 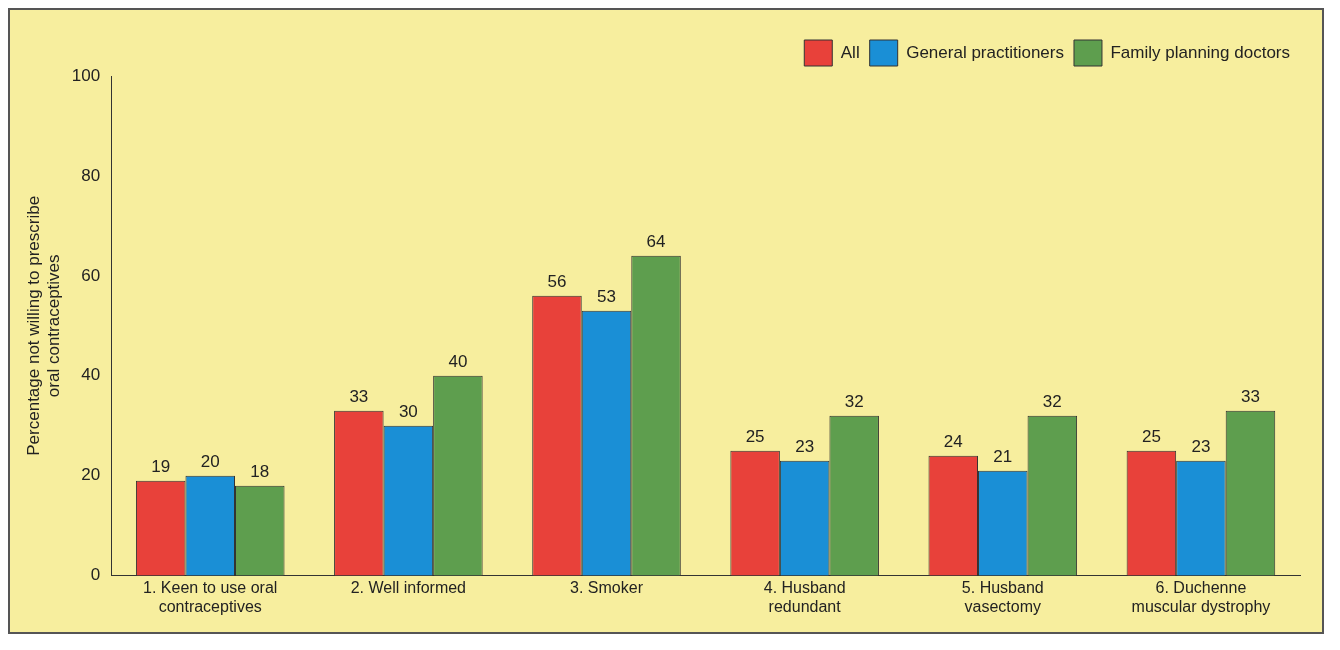 What do you see at coordinates (1201, 596) in the screenshot?
I see `x-tick-label: 6. Duchenne muscular dystrophy` at bounding box center [1201, 596].